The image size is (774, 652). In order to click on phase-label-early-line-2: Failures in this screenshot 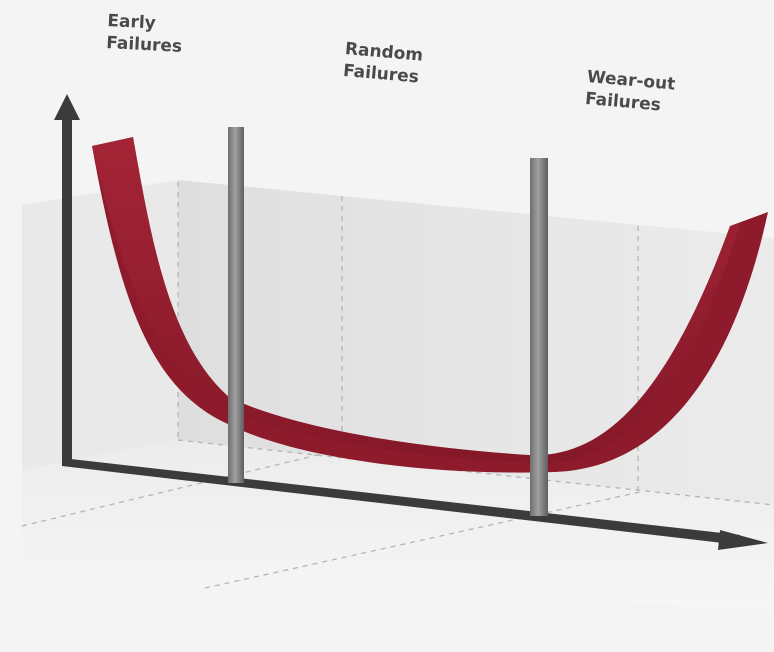, I will do `click(144, 44)`.